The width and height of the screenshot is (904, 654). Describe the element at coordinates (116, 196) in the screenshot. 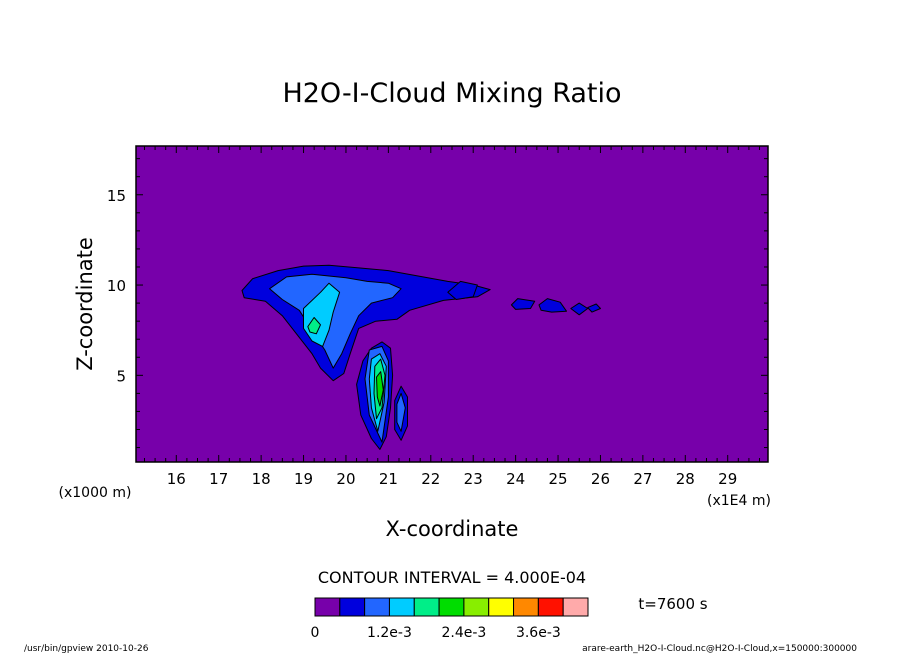

I see `y-tick-label: 15` at that location.